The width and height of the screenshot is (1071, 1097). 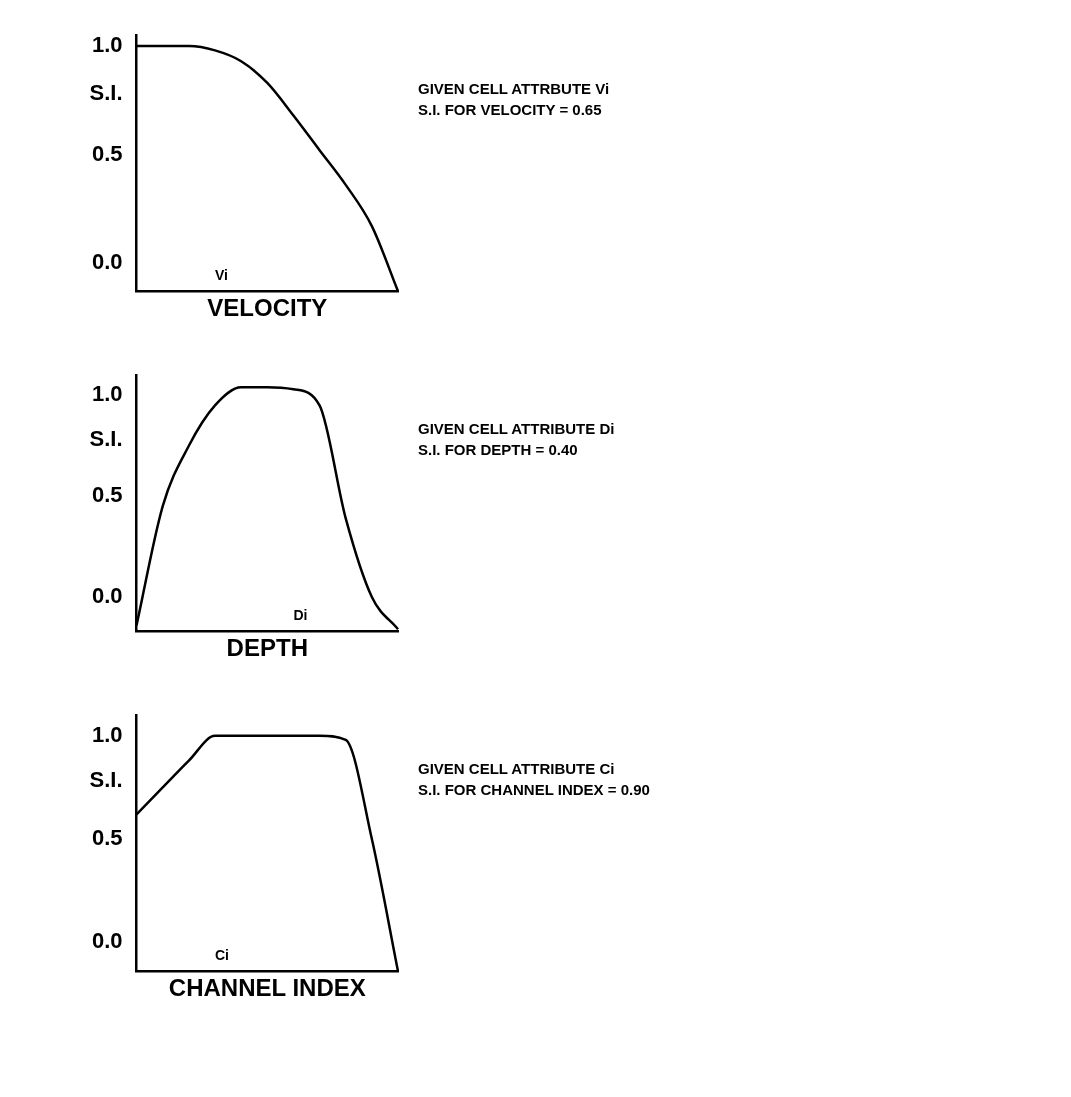 What do you see at coordinates (221, 275) in the screenshot?
I see `annotation: Vi` at bounding box center [221, 275].